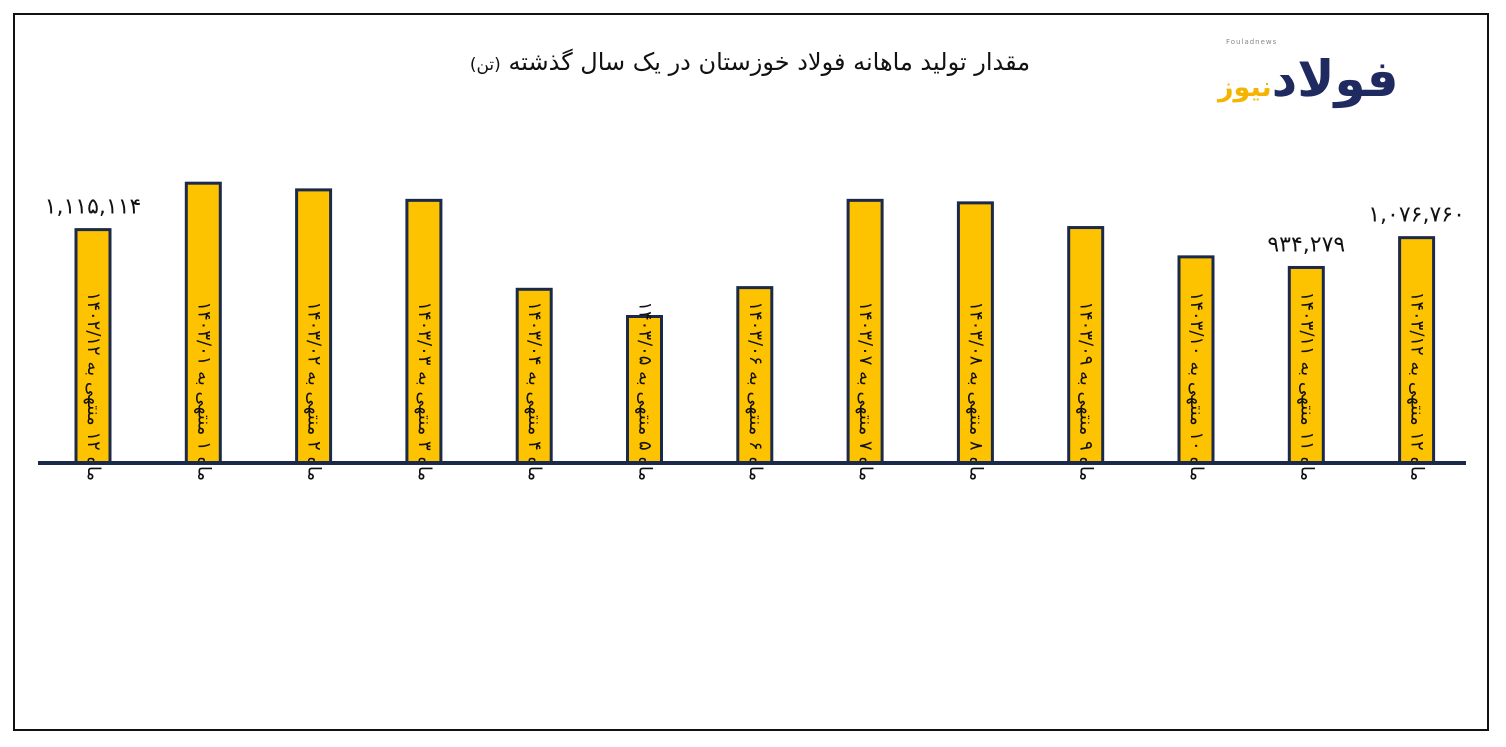 This screenshot has width=1506, height=747. I want to click on category-label-7: ماه ۶ منتهی به ۱۴۰۳/۰۶, so click(755, 391).